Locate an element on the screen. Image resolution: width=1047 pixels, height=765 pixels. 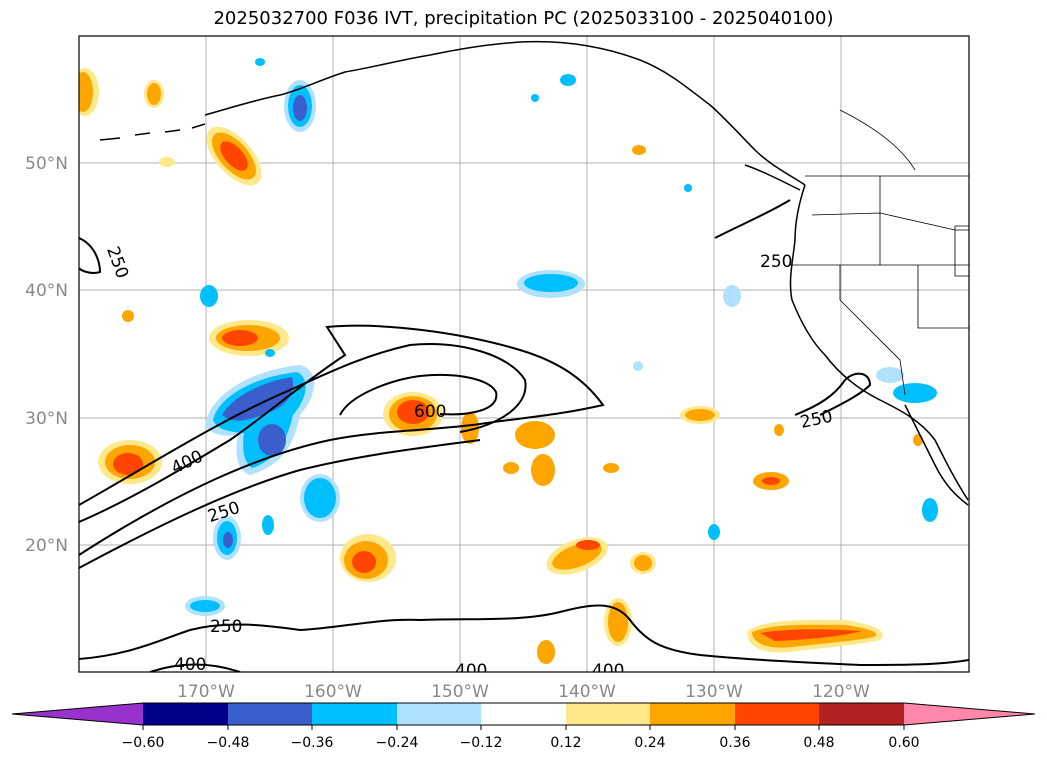
borders is located at coordinates (879, 252).